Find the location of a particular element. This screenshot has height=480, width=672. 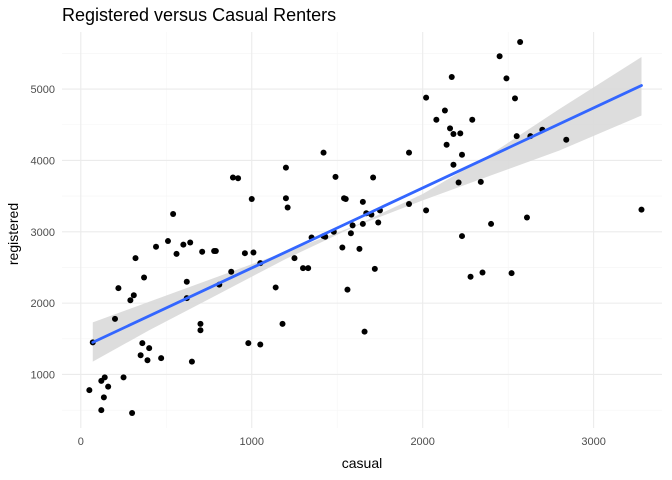

x-tick-label: 3000 is located at coordinates (593, 442).